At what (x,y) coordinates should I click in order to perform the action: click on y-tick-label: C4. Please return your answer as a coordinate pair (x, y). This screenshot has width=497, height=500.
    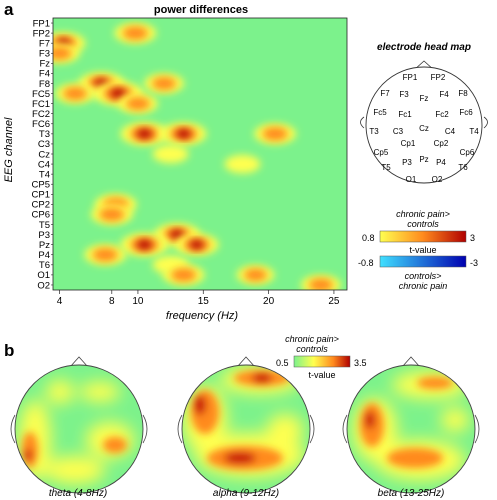
    Looking at the image, I should click on (44, 164).